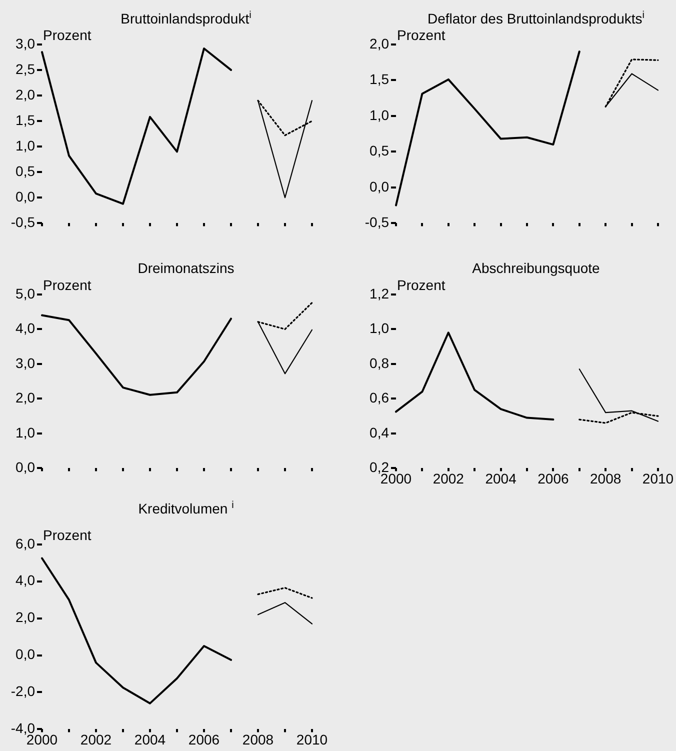  Describe the element at coordinates (186, 18) in the screenshot. I see `chart-title: Bruttoinlandsprodukt$^{i}$` at that location.